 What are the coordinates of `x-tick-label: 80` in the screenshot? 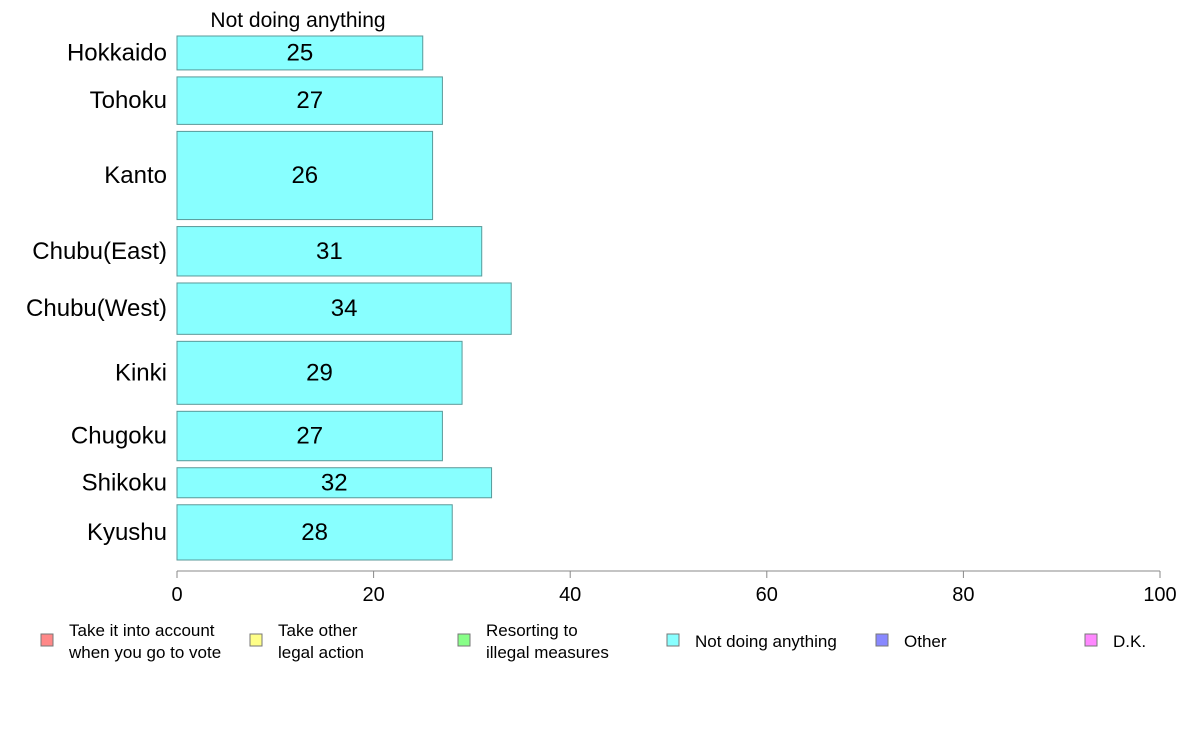 It's located at (963, 595).